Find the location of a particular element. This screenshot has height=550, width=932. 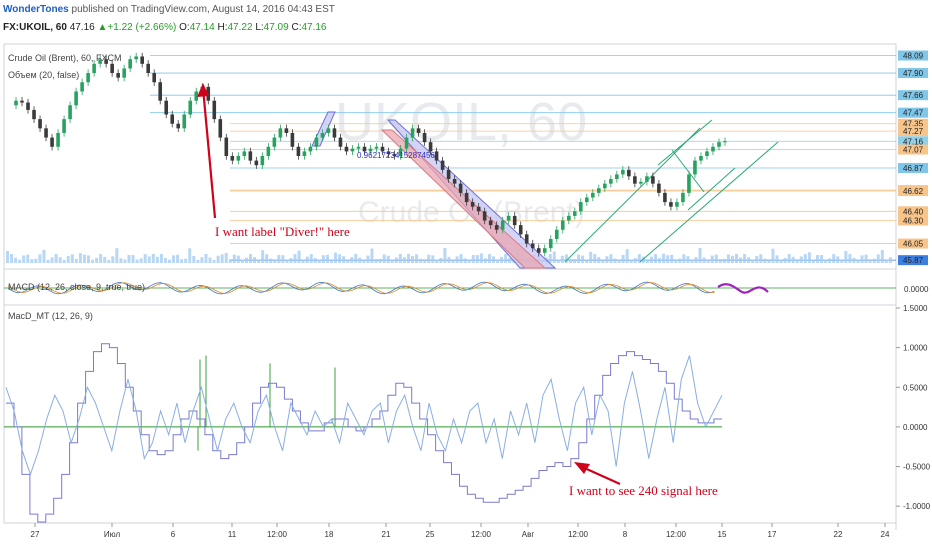

low-value: 47.09 is located at coordinates (276, 27).